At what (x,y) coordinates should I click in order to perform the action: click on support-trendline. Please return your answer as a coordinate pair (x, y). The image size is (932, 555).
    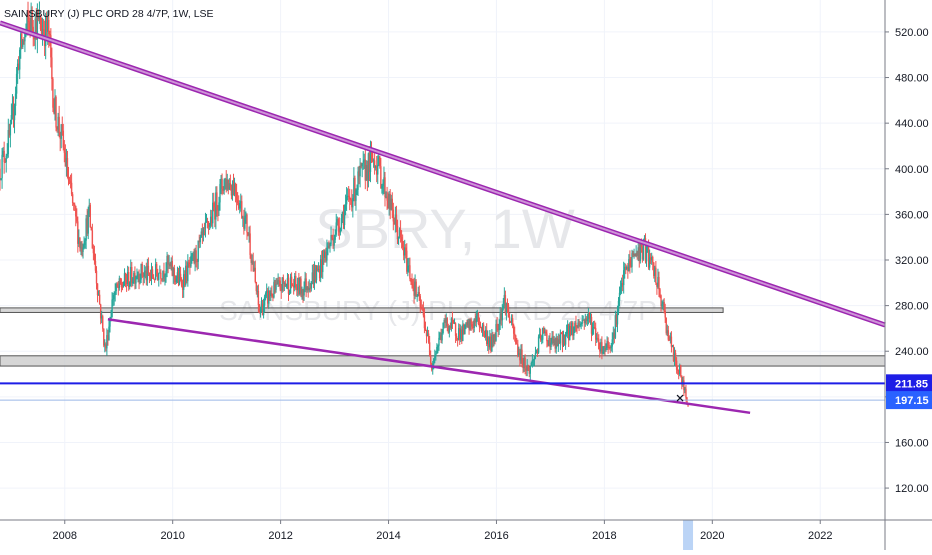
    Looking at the image, I should click on (429, 366).